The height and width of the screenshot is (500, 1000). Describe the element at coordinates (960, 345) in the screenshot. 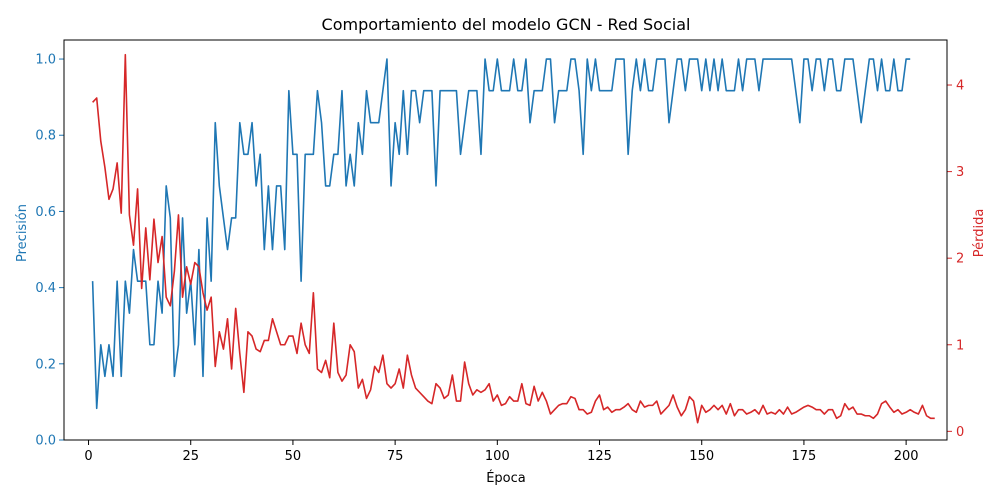

I see `y-right-tick-label: 1` at that location.